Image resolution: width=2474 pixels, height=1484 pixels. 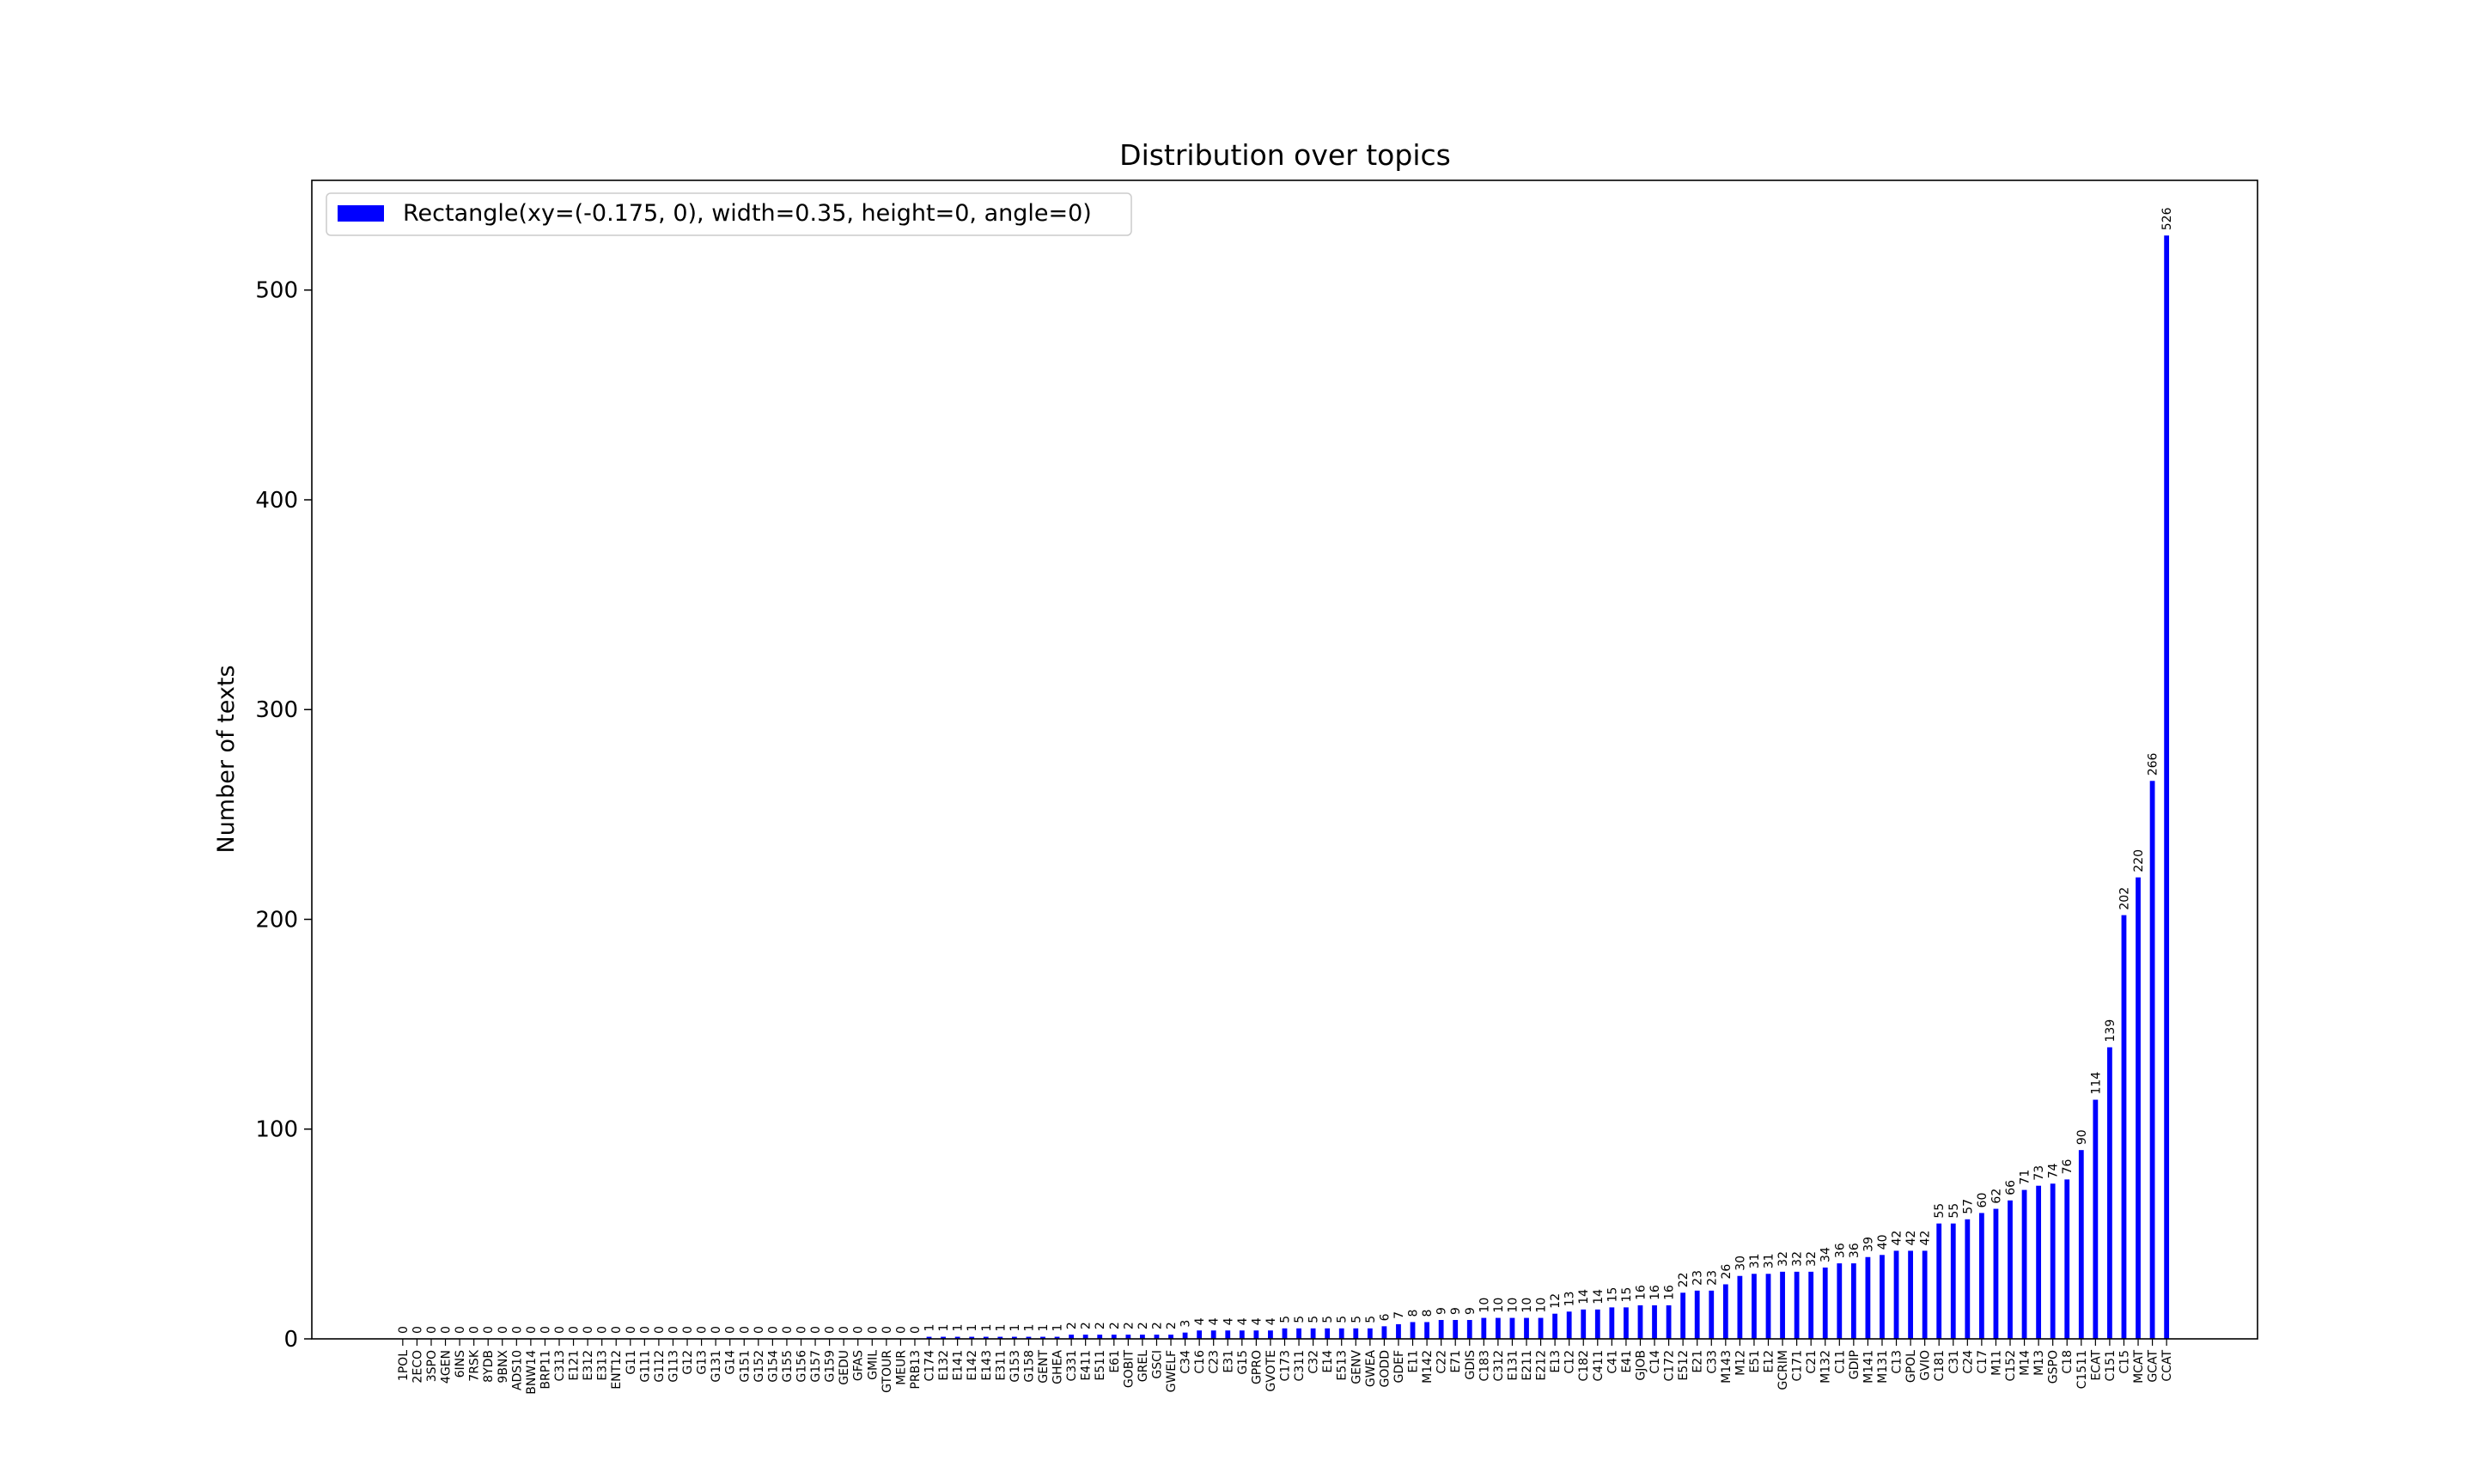 What do you see at coordinates (944, 1366) in the screenshot?
I see `x-tick-label: E132` at bounding box center [944, 1366].